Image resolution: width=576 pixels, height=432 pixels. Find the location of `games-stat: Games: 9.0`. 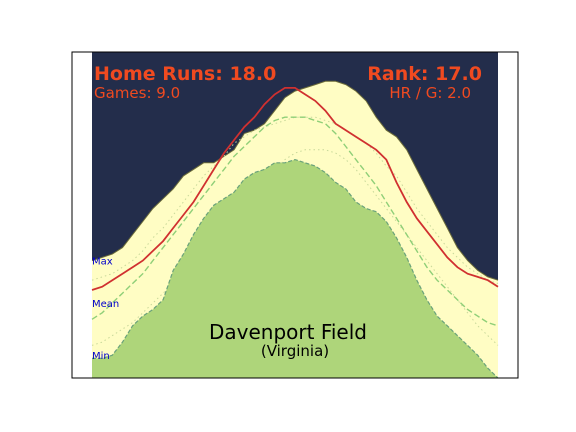

games-stat: Games: 9.0 is located at coordinates (137, 93).